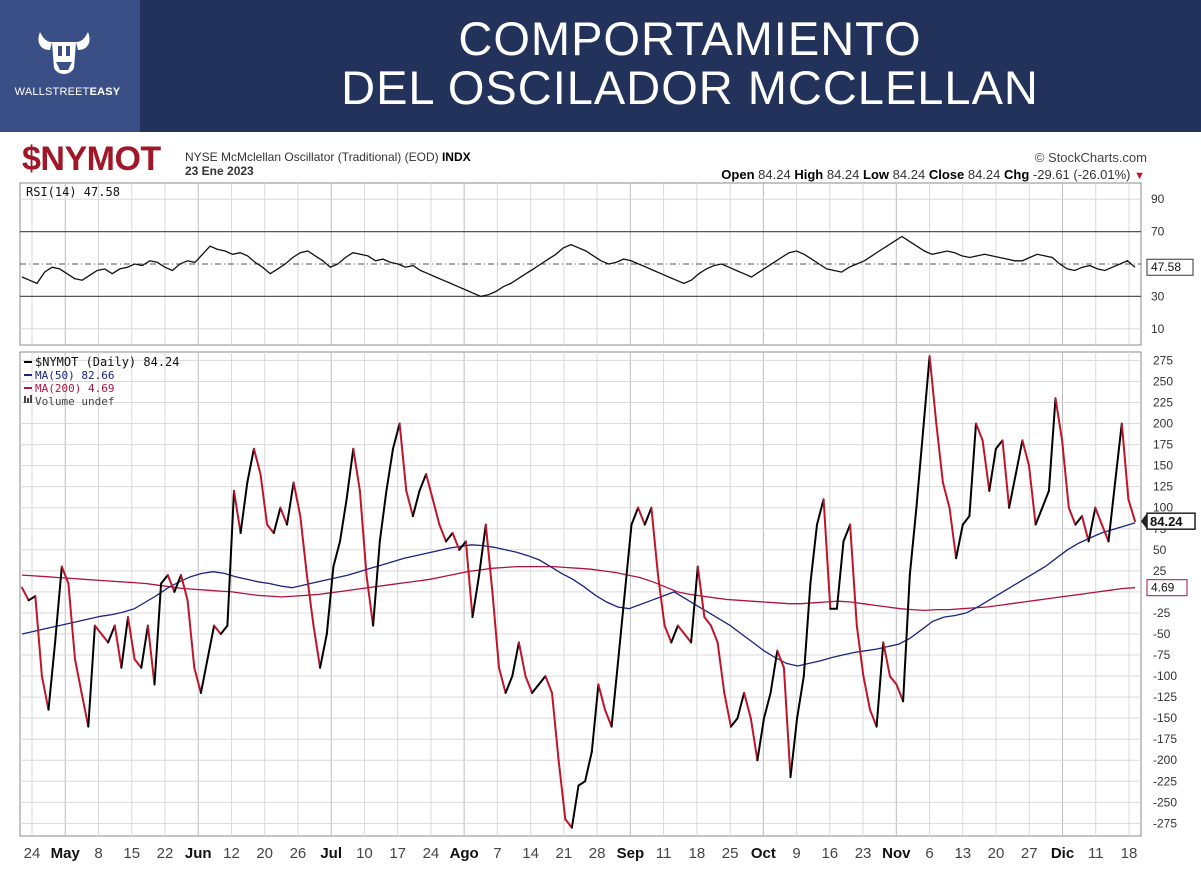 This screenshot has height=870, width=1201. I want to click on brand-name-bold: EASY, so click(105, 92).